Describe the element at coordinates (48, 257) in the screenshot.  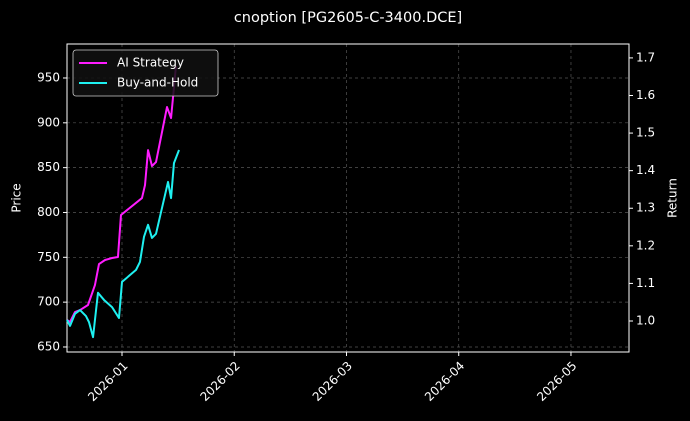
I see `y-tick-label: 750` at that location.